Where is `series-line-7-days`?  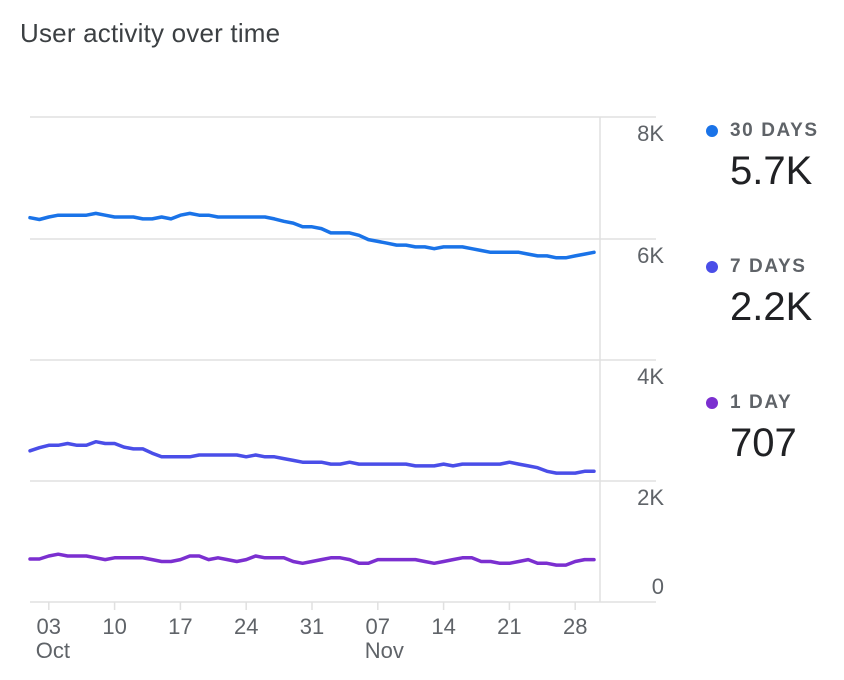
series-line-7-days is located at coordinates (312, 457).